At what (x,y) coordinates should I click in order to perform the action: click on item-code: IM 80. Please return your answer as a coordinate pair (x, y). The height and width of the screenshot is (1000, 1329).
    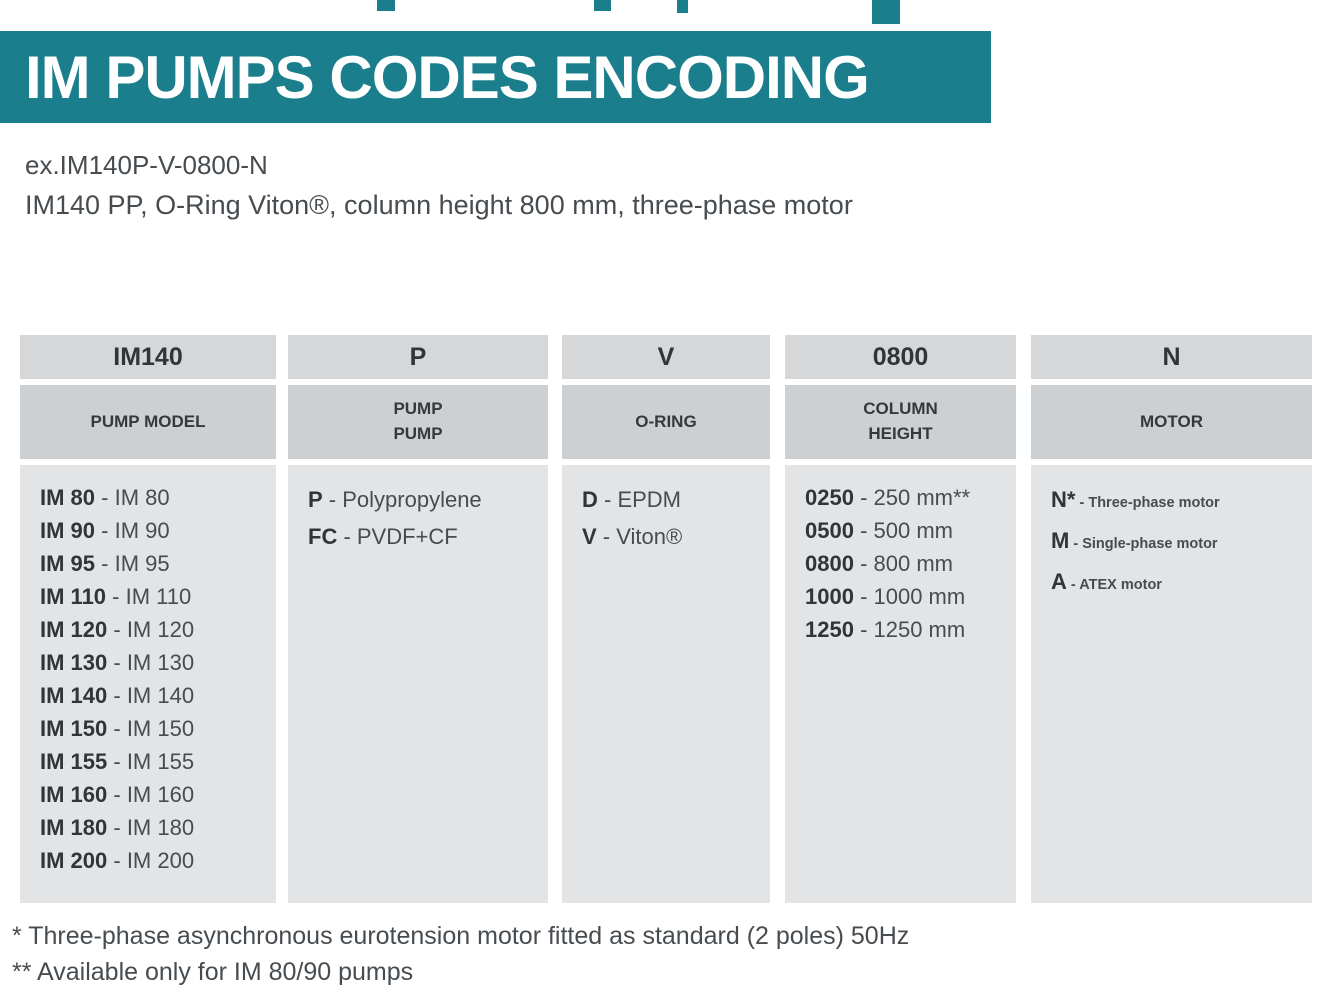
    Looking at the image, I should click on (68, 497).